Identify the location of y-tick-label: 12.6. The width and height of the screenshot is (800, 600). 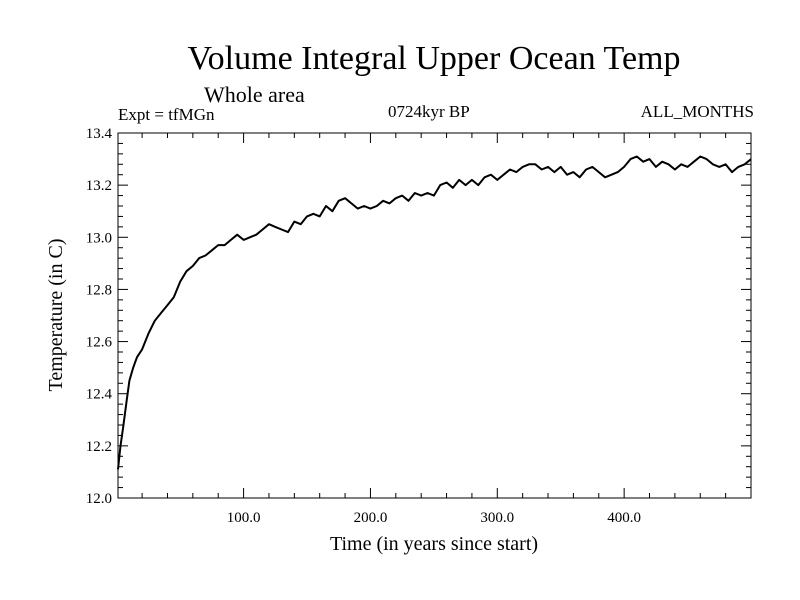
(99, 343).